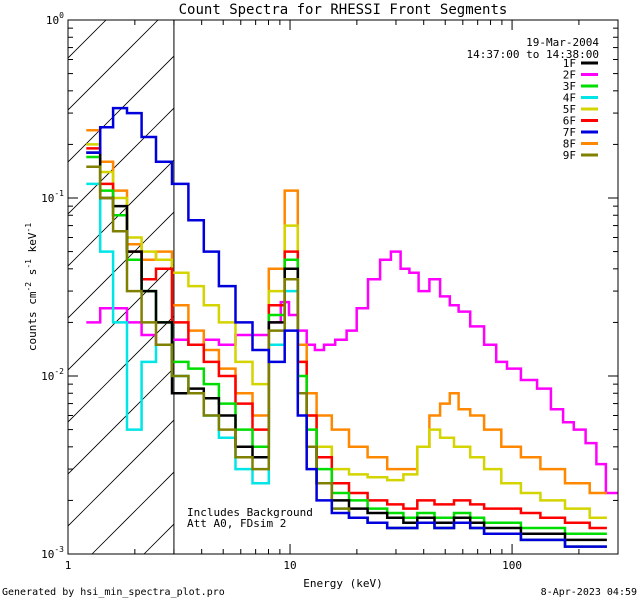 The width and height of the screenshot is (640, 600). I want to click on y-label-part-counts: counts cm, so click(32, 321).